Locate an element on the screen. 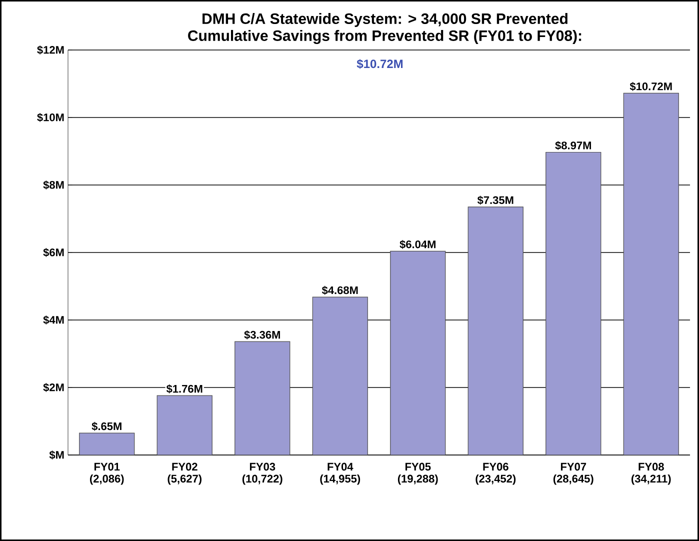 The image size is (699, 541). y-tick-label: $2M is located at coordinates (53, 387).